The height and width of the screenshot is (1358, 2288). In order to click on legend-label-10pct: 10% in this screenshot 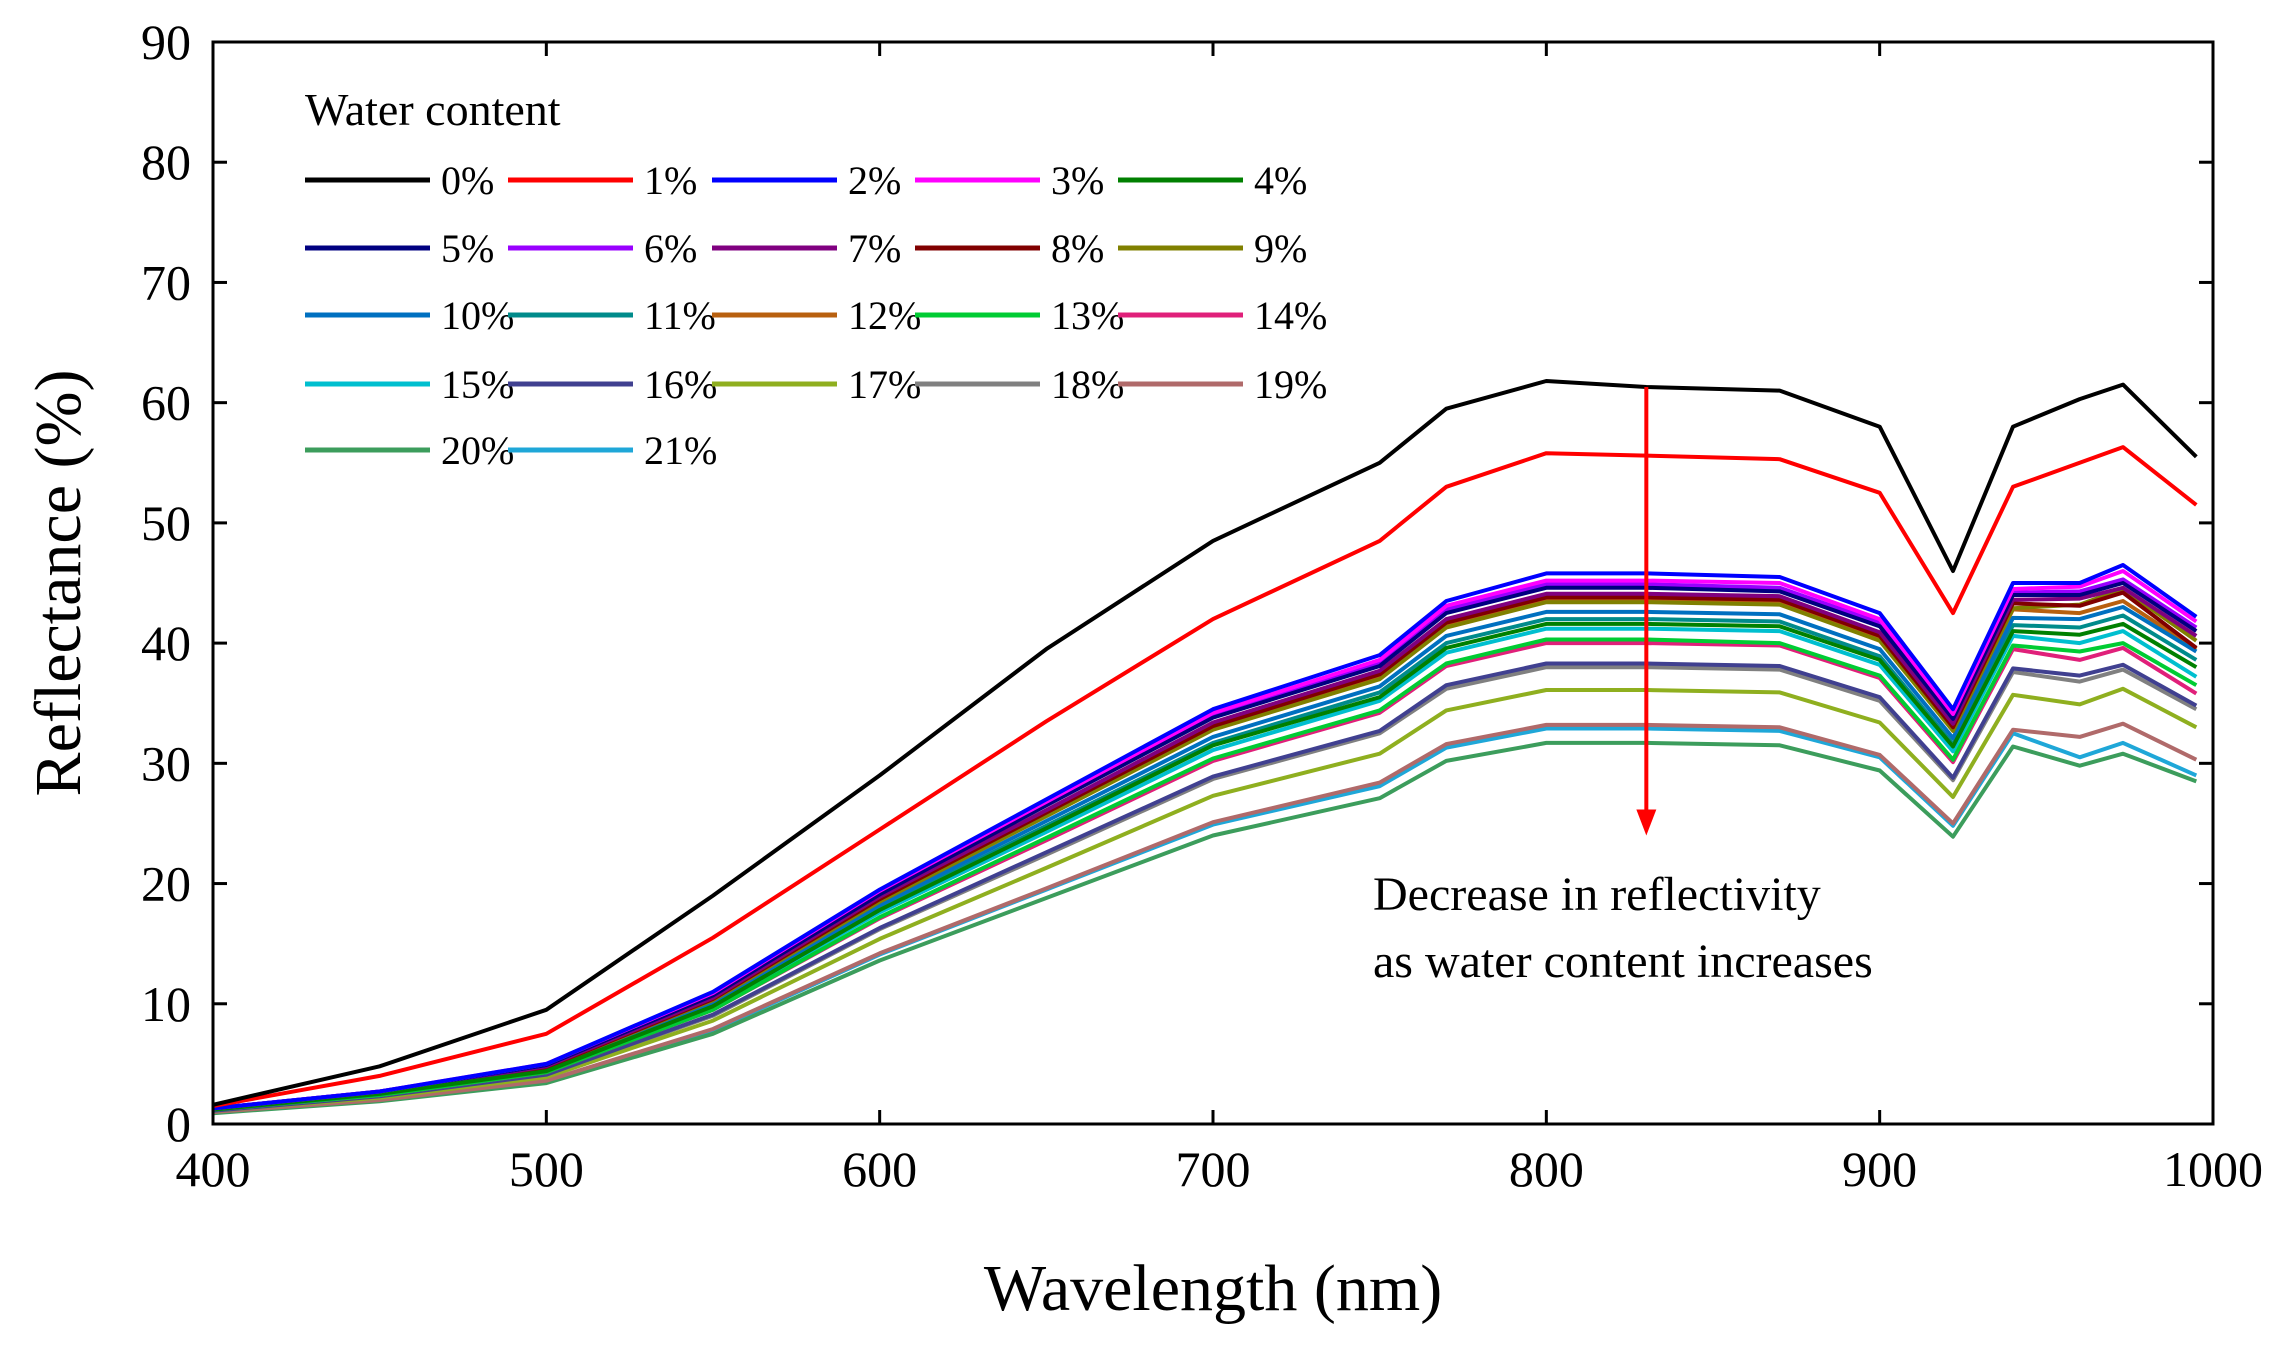, I will do `click(477, 315)`.